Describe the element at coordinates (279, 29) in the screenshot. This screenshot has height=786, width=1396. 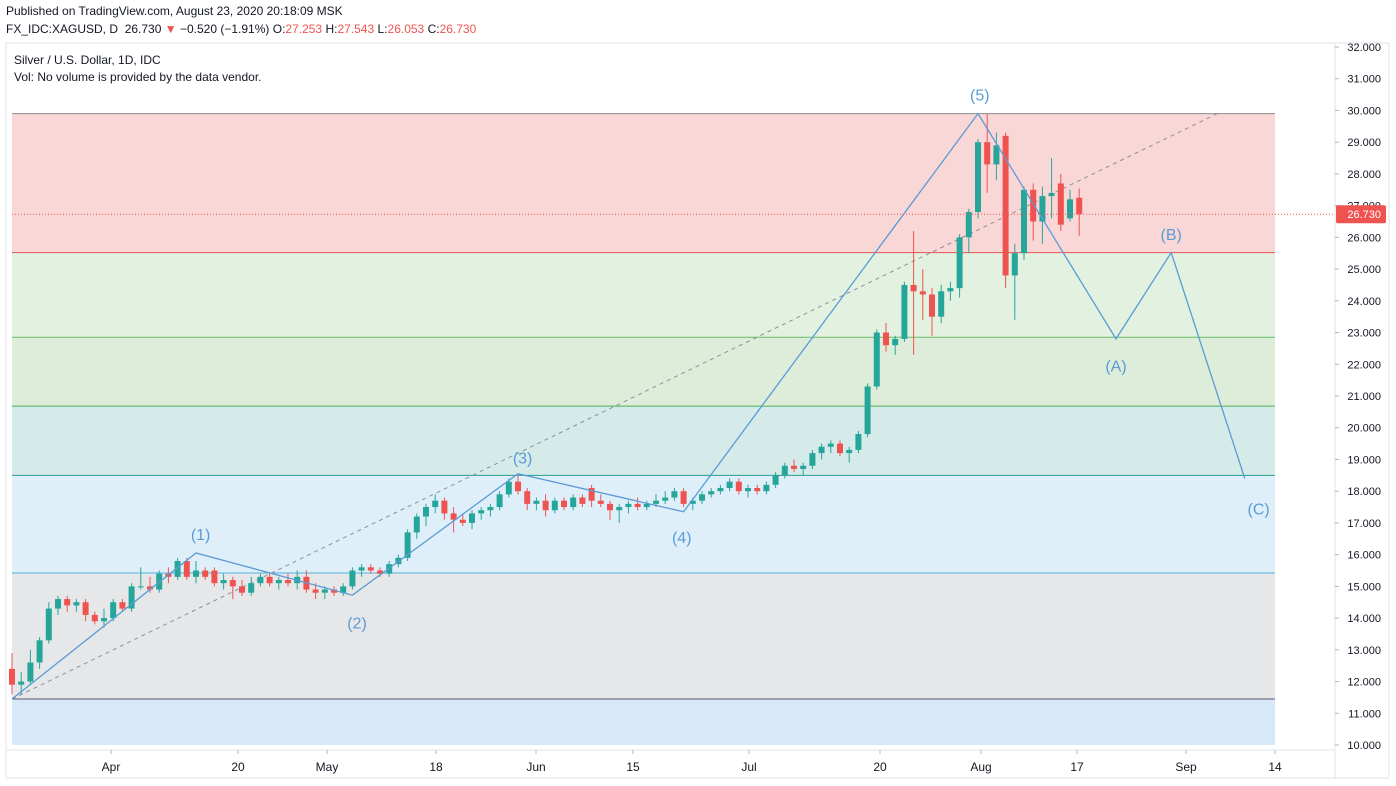
I see `open-label: O:` at that location.